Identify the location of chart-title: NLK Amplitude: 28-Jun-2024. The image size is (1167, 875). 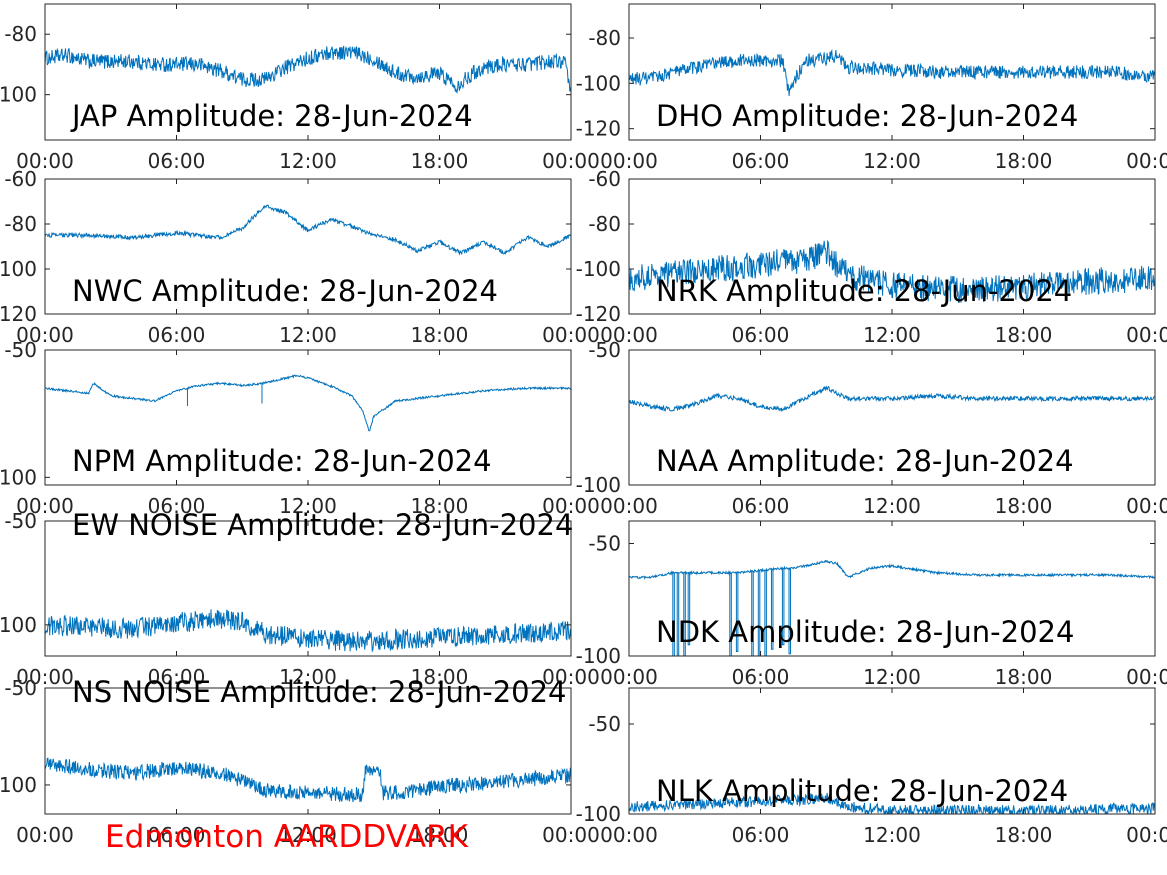
(862, 791).